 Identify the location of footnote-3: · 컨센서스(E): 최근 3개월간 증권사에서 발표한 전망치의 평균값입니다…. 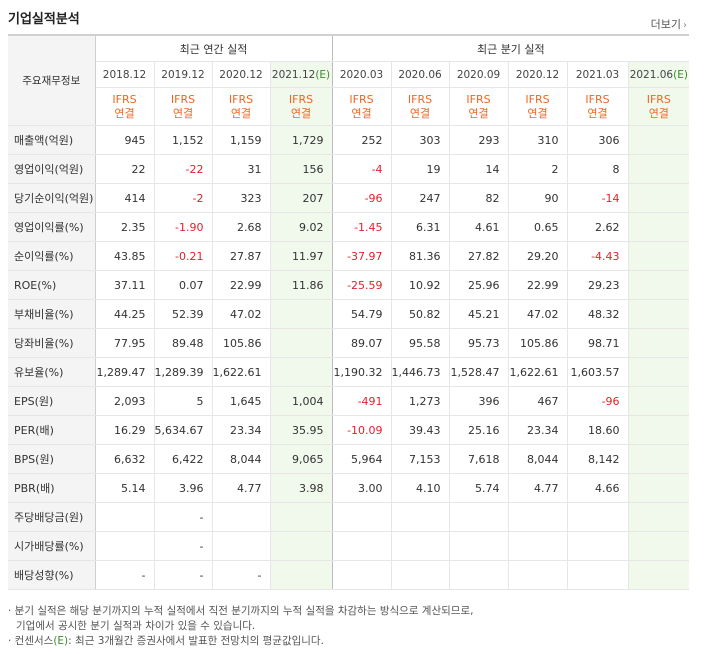
(166, 641).